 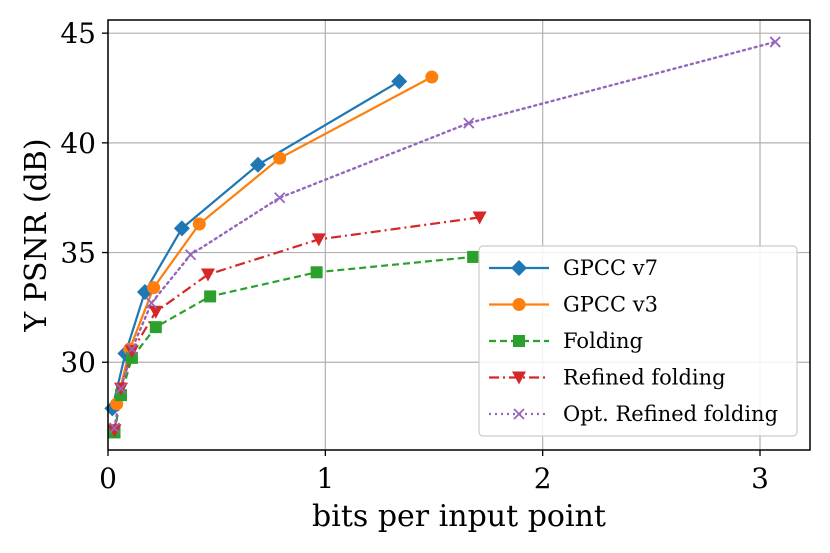 What do you see at coordinates (760, 478) in the screenshot?
I see `x-tick-label: 3` at bounding box center [760, 478].